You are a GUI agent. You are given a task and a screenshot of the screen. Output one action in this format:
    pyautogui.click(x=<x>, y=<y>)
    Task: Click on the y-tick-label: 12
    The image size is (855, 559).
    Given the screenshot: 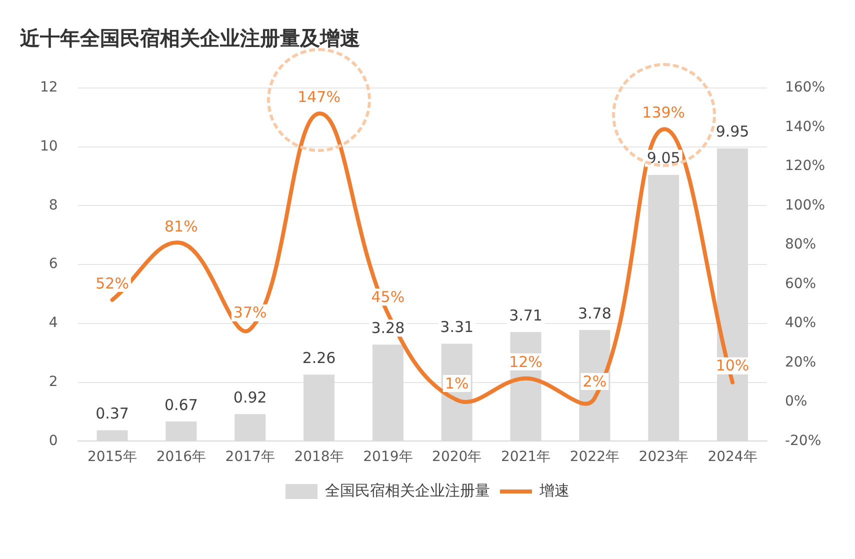 What is the action you would take?
    pyautogui.click(x=49, y=88)
    